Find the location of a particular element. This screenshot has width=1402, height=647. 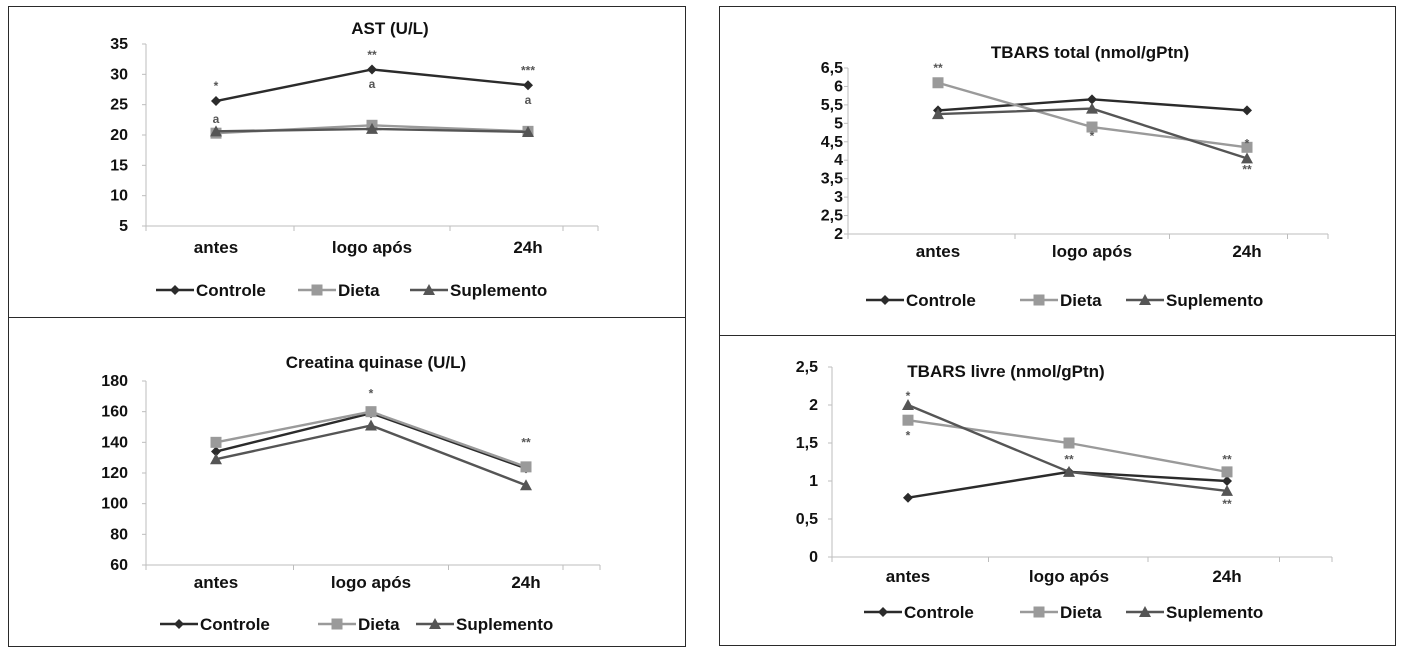

ck-y-tick-label: 80 is located at coordinates (119, 534).